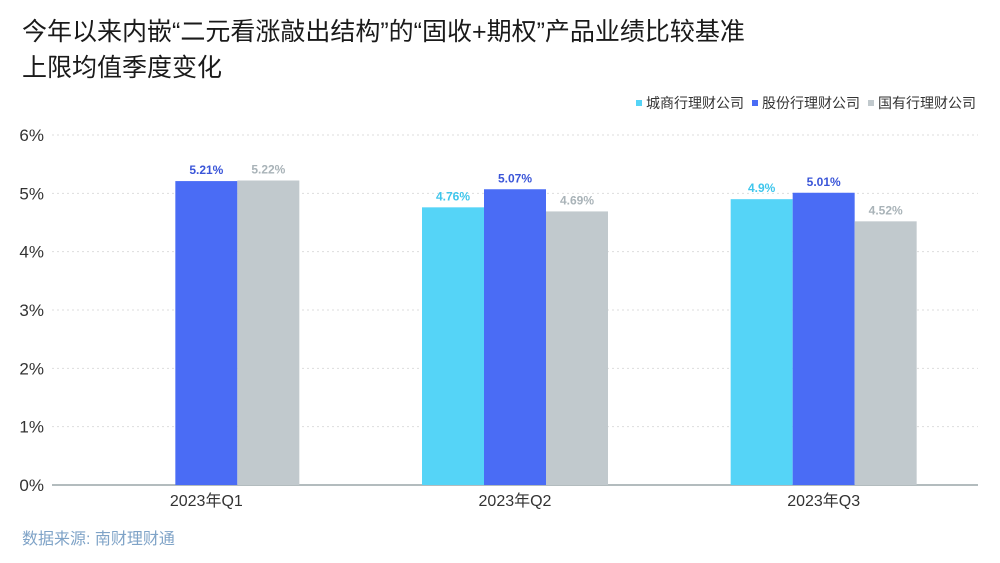  Describe the element at coordinates (755, 103) in the screenshot. I see `legend-swatch-gufen` at that location.